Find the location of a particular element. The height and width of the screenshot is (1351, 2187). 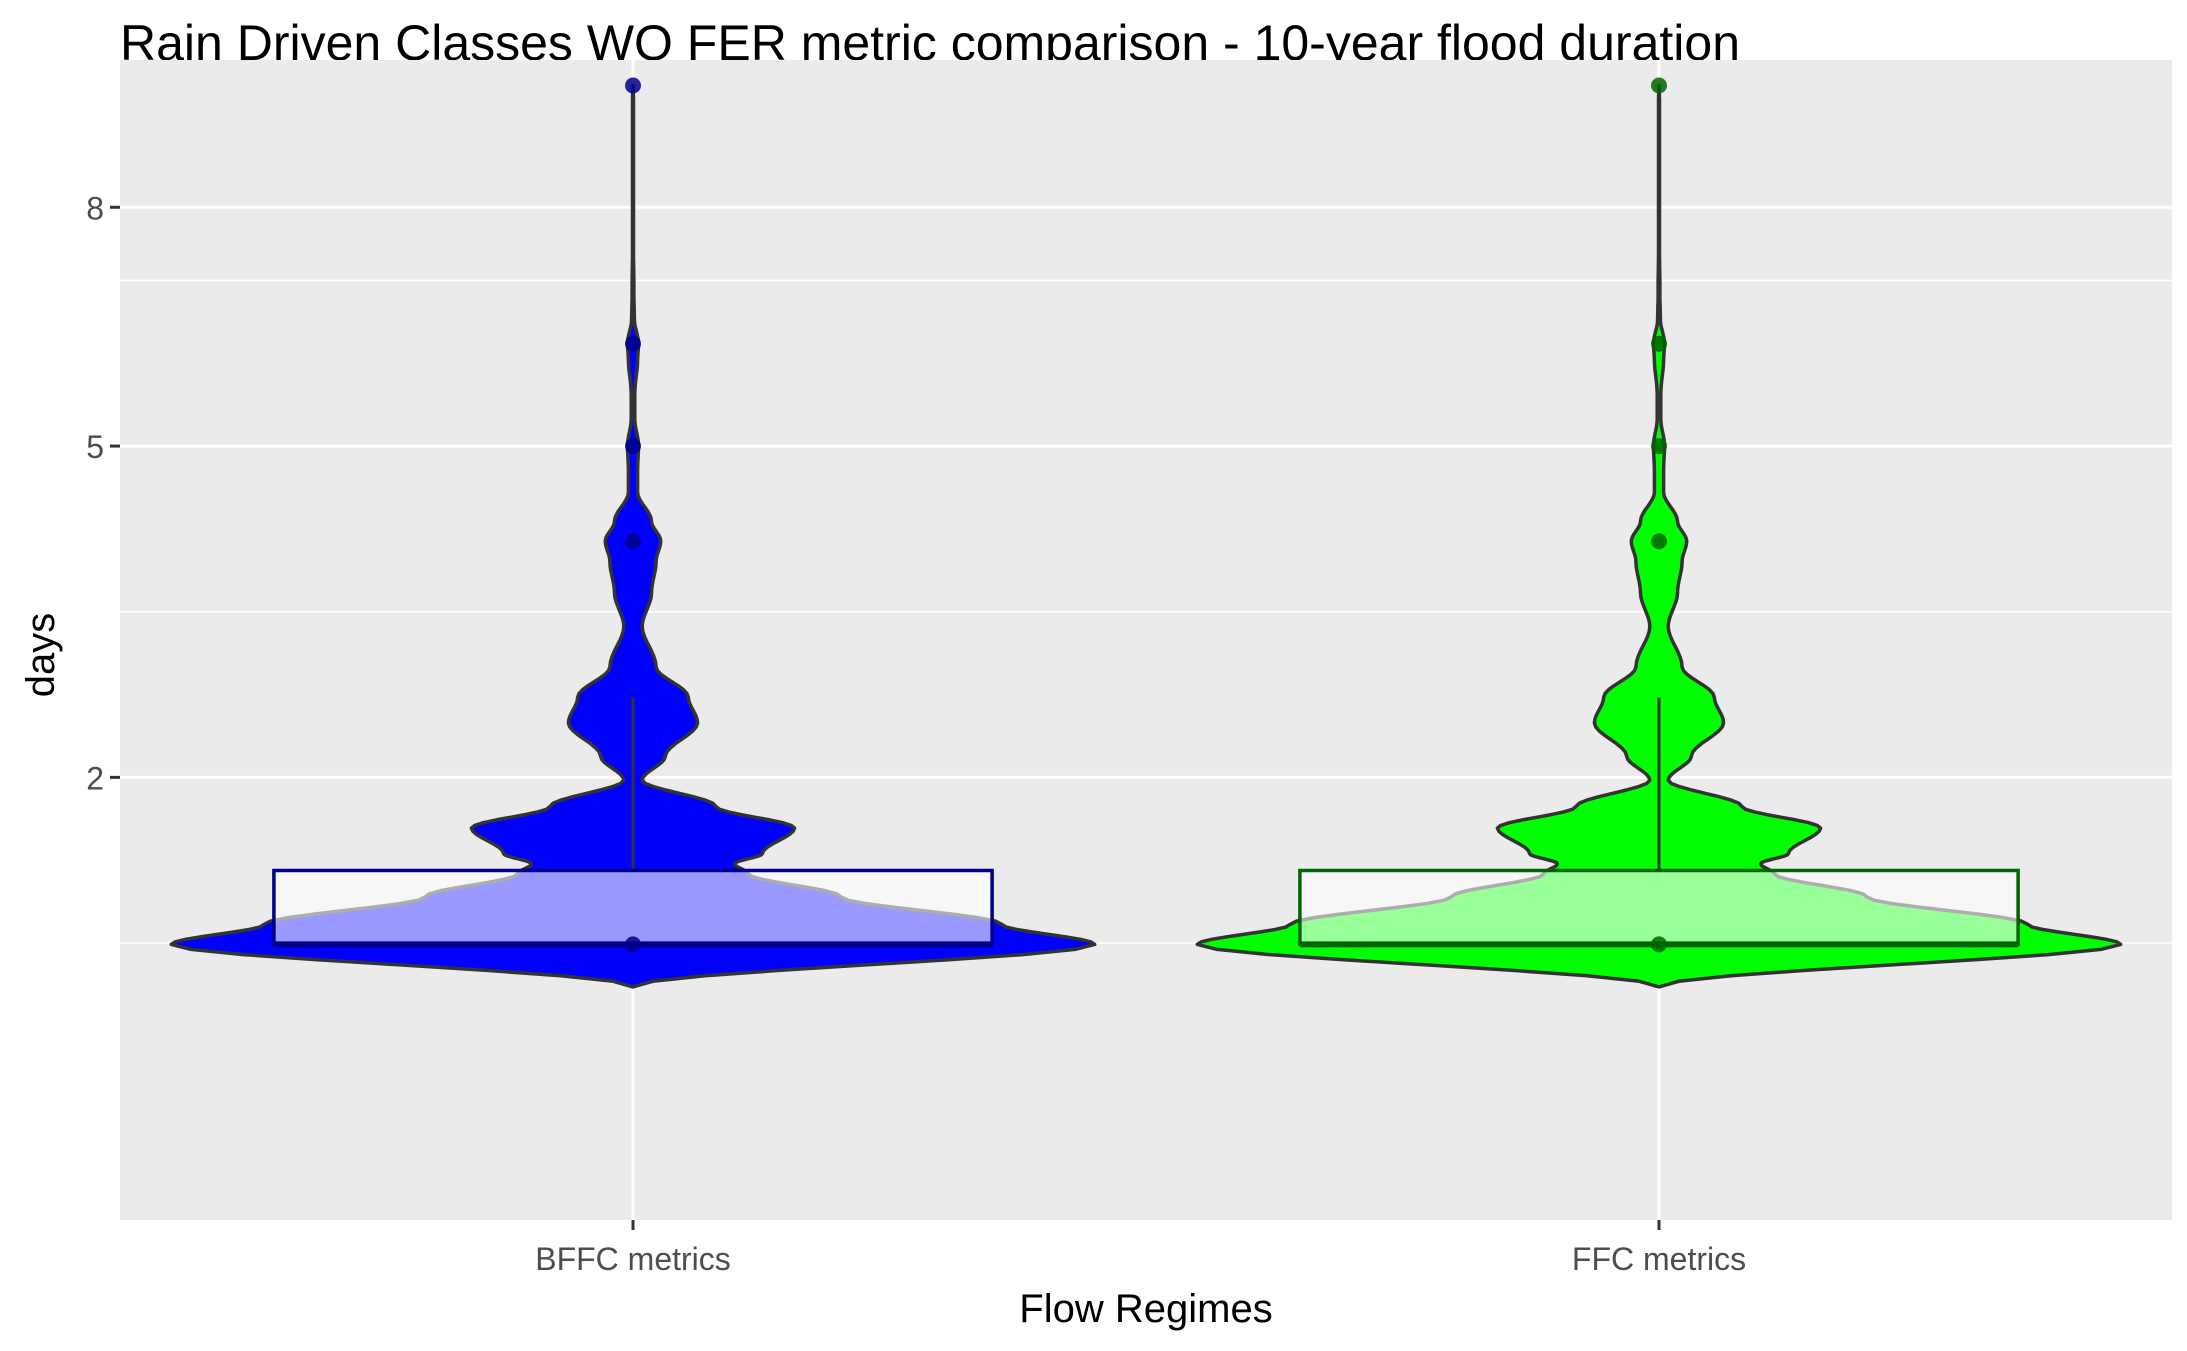

y-axis-title: days is located at coordinates (41, 655).